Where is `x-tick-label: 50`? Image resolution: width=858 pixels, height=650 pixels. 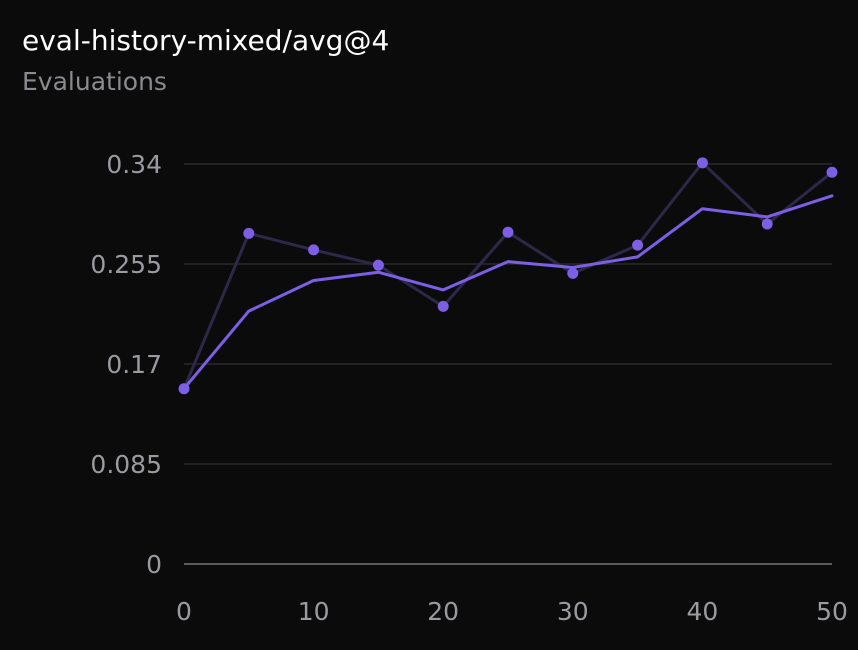
x-tick-label: 50 is located at coordinates (832, 611).